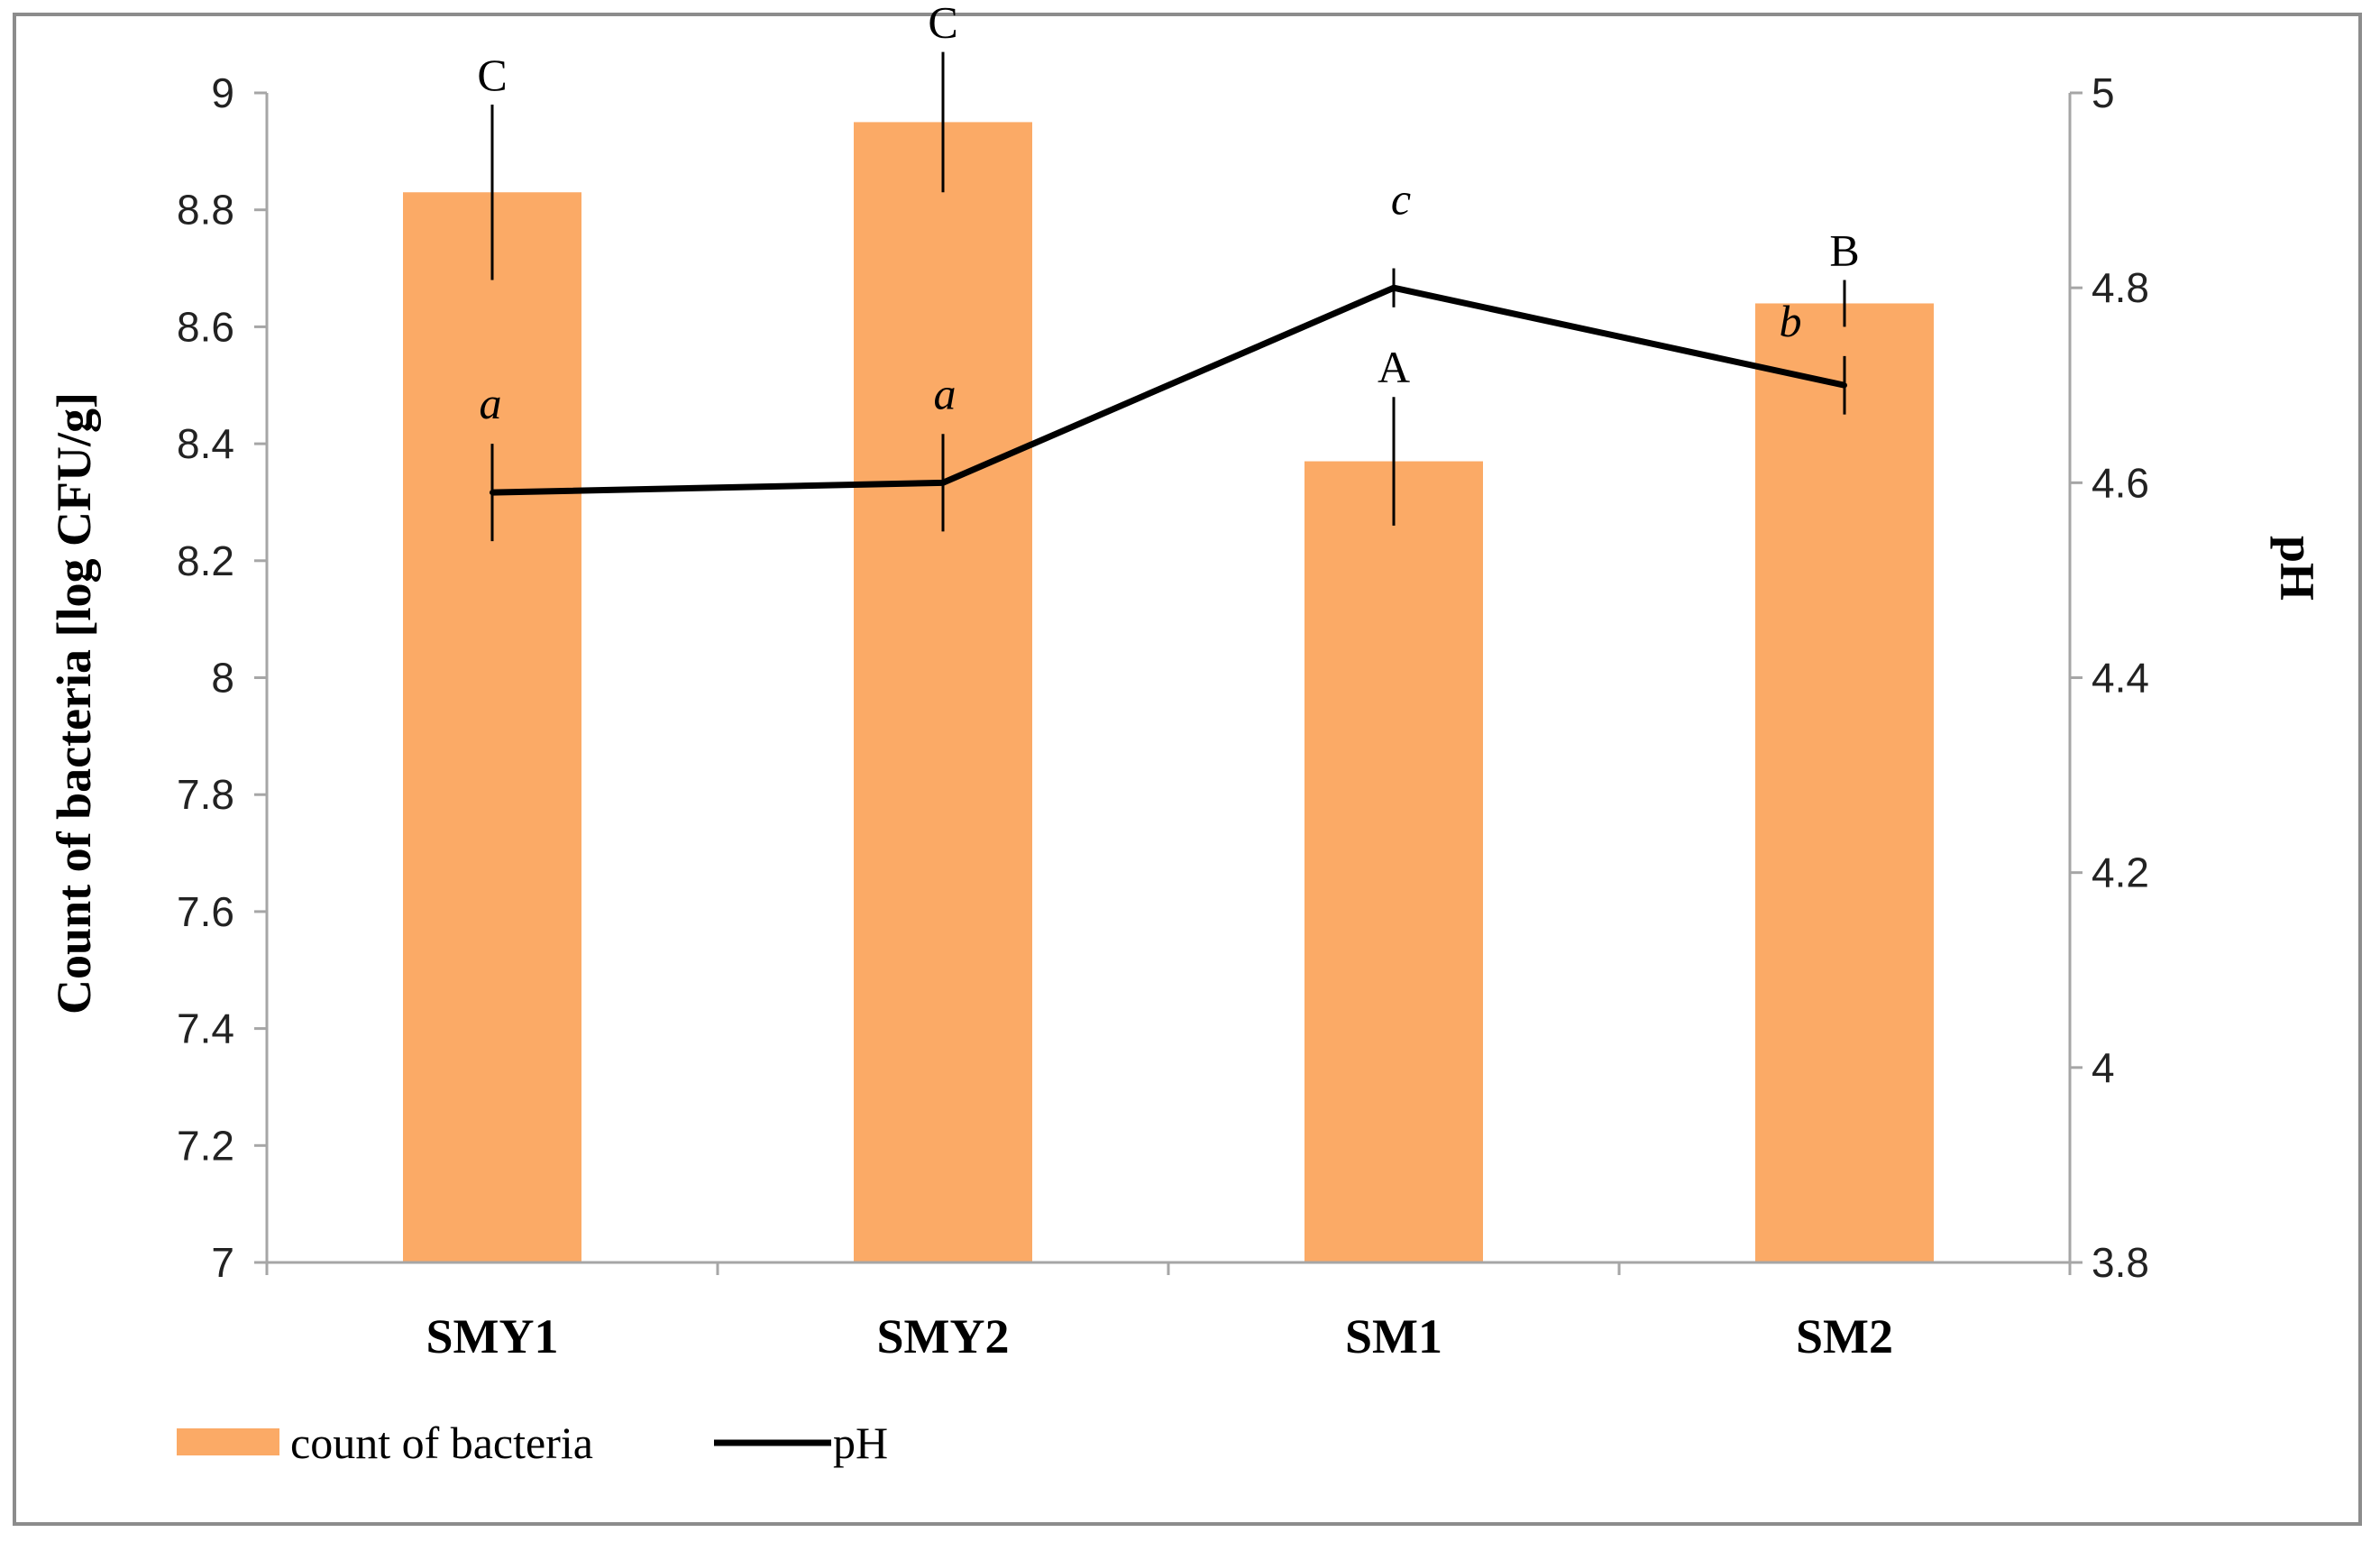 This screenshot has height=1542, width=2380. What do you see at coordinates (1393, 1336) in the screenshot?
I see `x-tick-label: SM1` at bounding box center [1393, 1336].